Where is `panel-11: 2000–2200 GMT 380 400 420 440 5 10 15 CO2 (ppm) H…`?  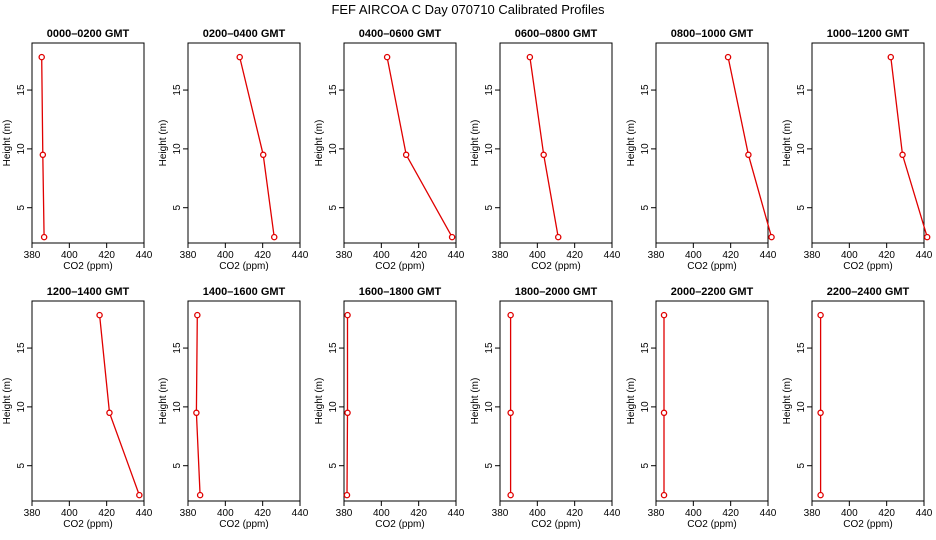 panel-11: 2000–2200 GMT 380 400 420 440 5 10 15 CO2 (ppm) H… is located at coordinates (701, 408).